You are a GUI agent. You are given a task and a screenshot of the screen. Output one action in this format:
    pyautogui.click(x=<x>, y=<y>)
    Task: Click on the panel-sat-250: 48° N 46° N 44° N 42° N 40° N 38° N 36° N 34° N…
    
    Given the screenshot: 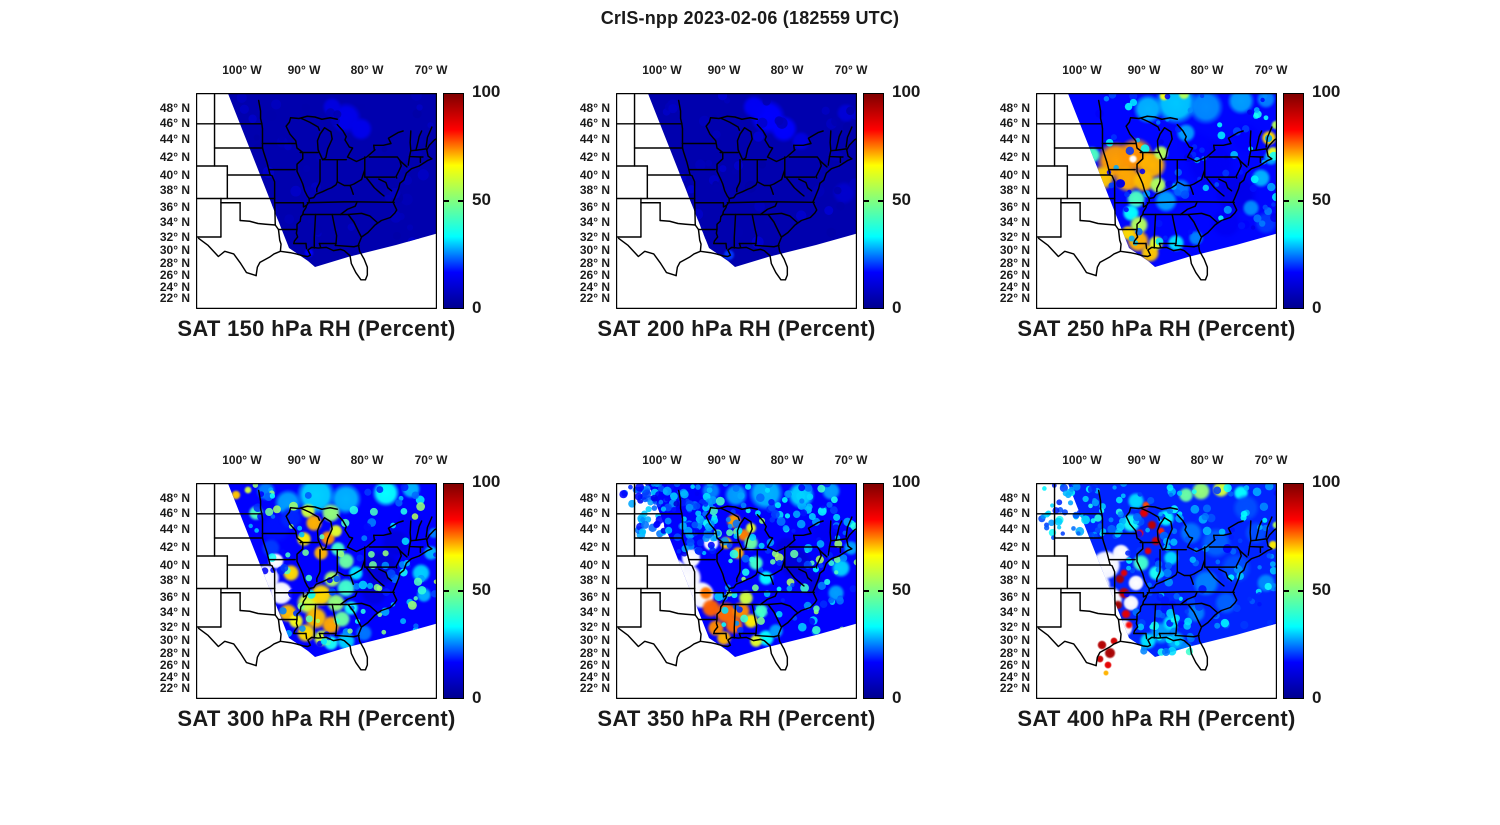 What is the action you would take?
    pyautogui.click(x=1170, y=202)
    